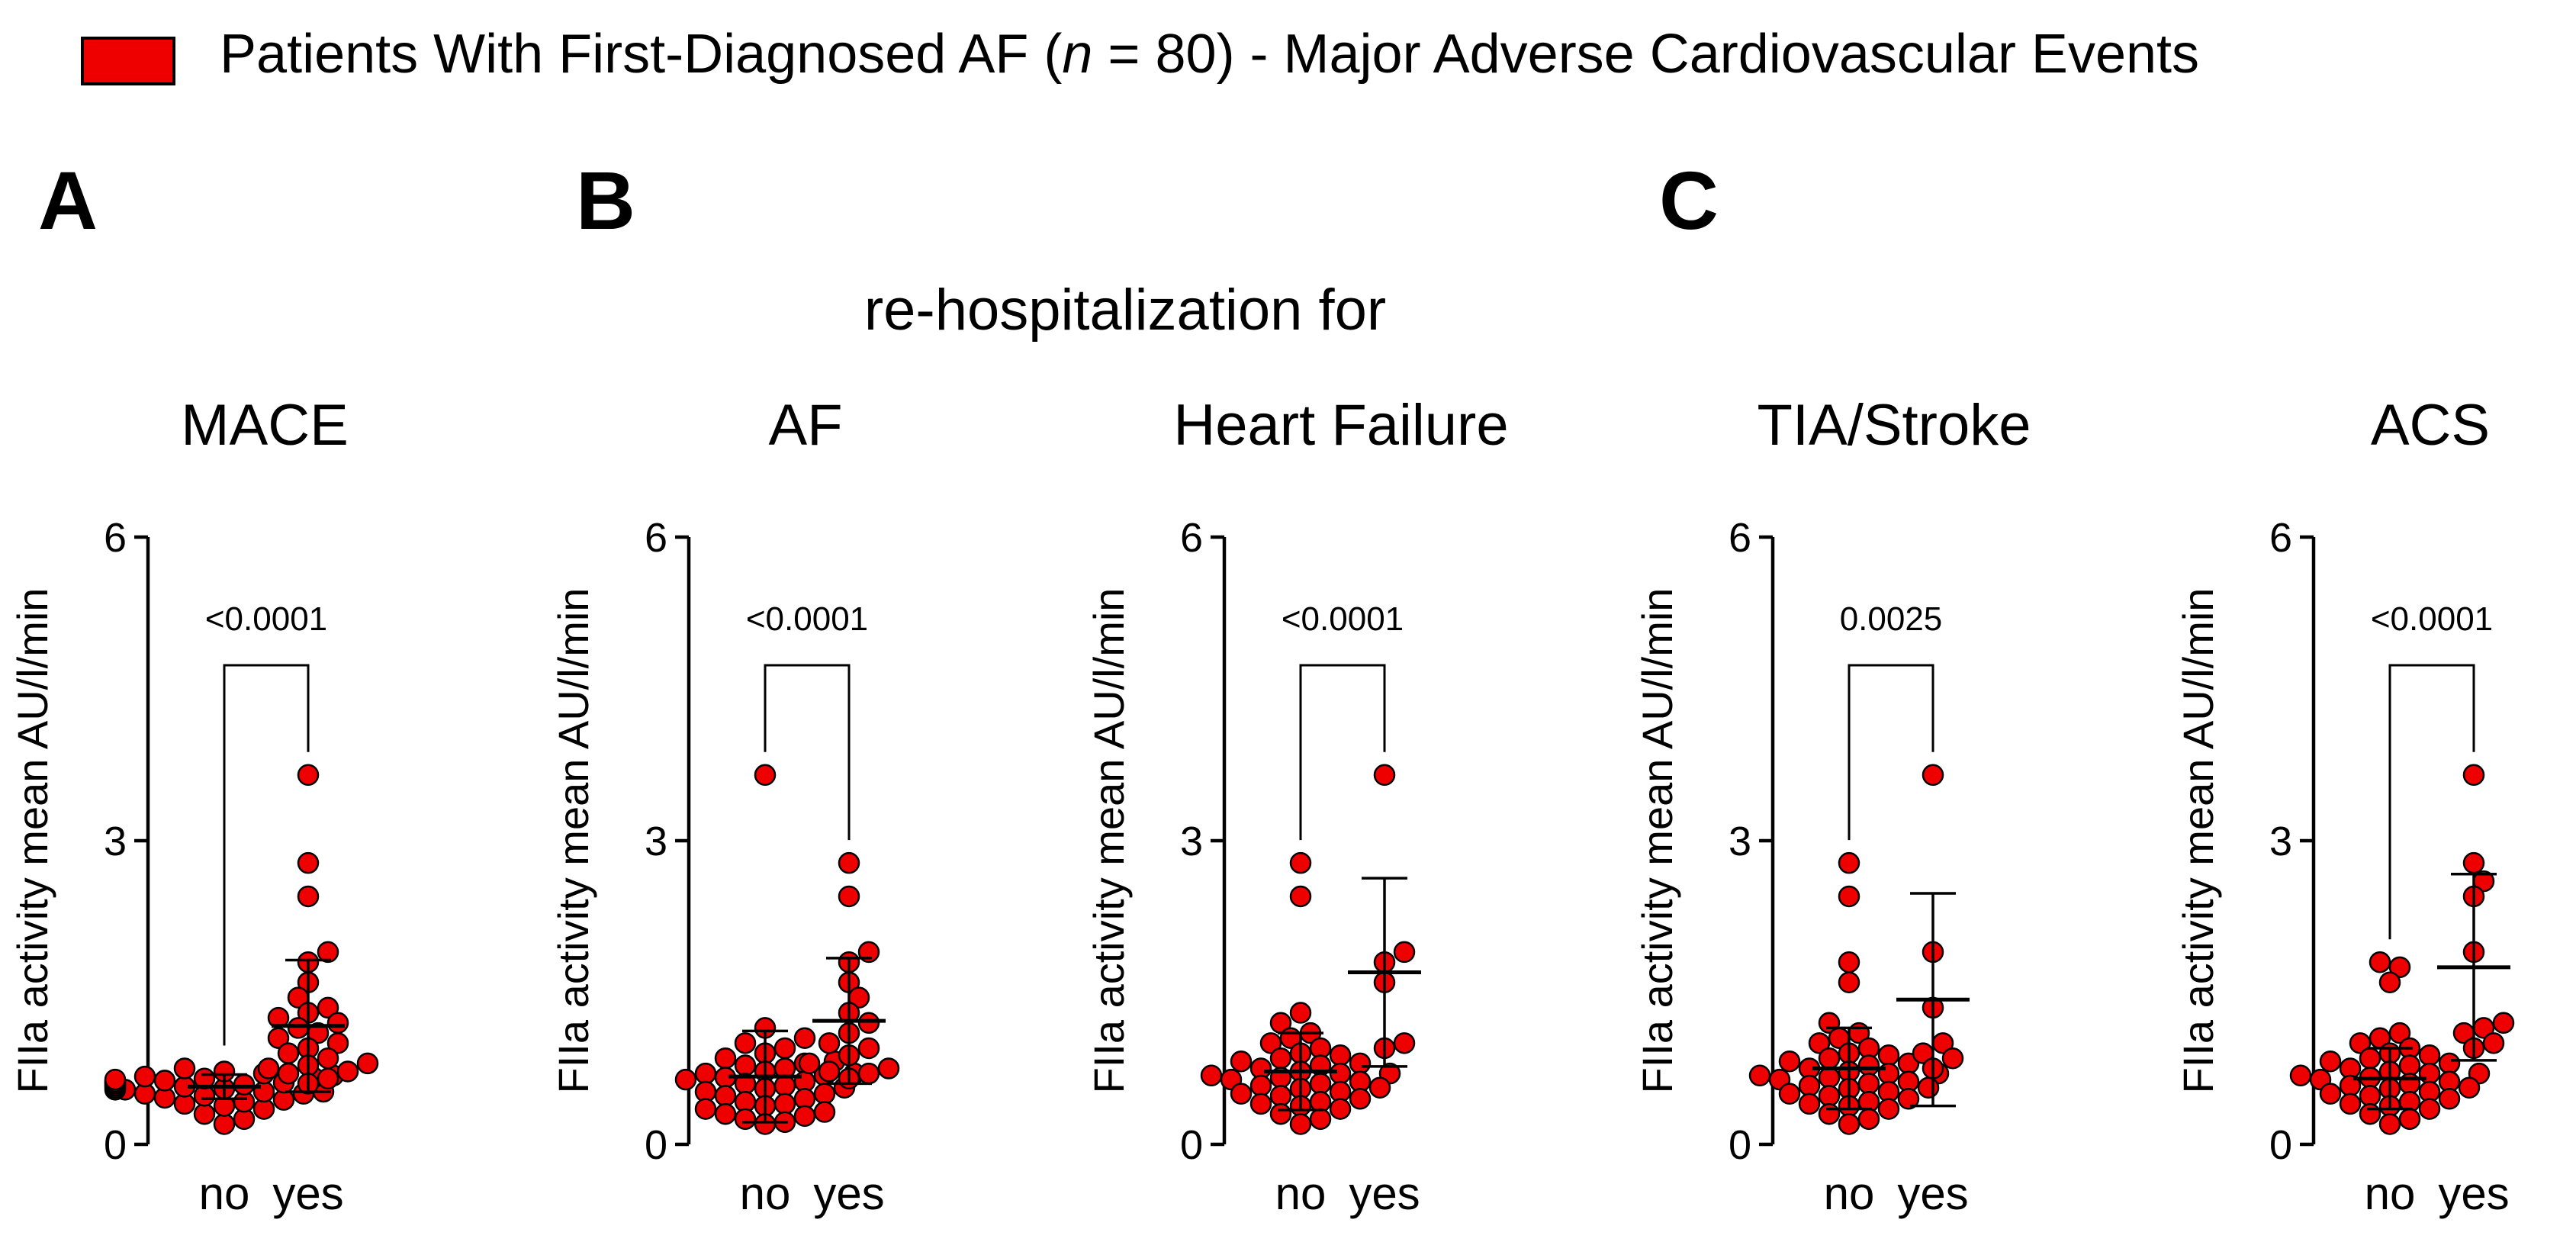  What do you see at coordinates (807, 619) in the screenshot?
I see `p-value-af: <0.0001` at bounding box center [807, 619].